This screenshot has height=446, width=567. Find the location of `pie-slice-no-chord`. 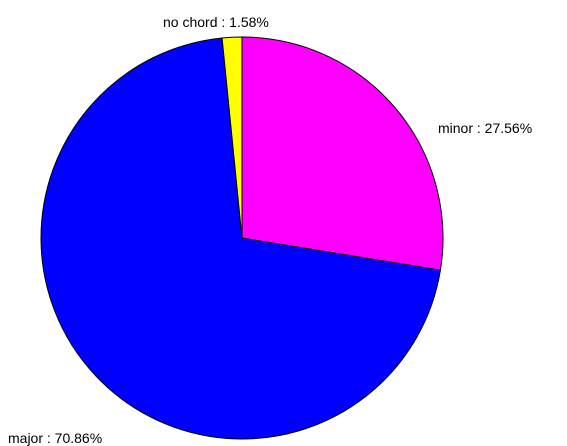

pie-slice-no-chord is located at coordinates (232, 137).